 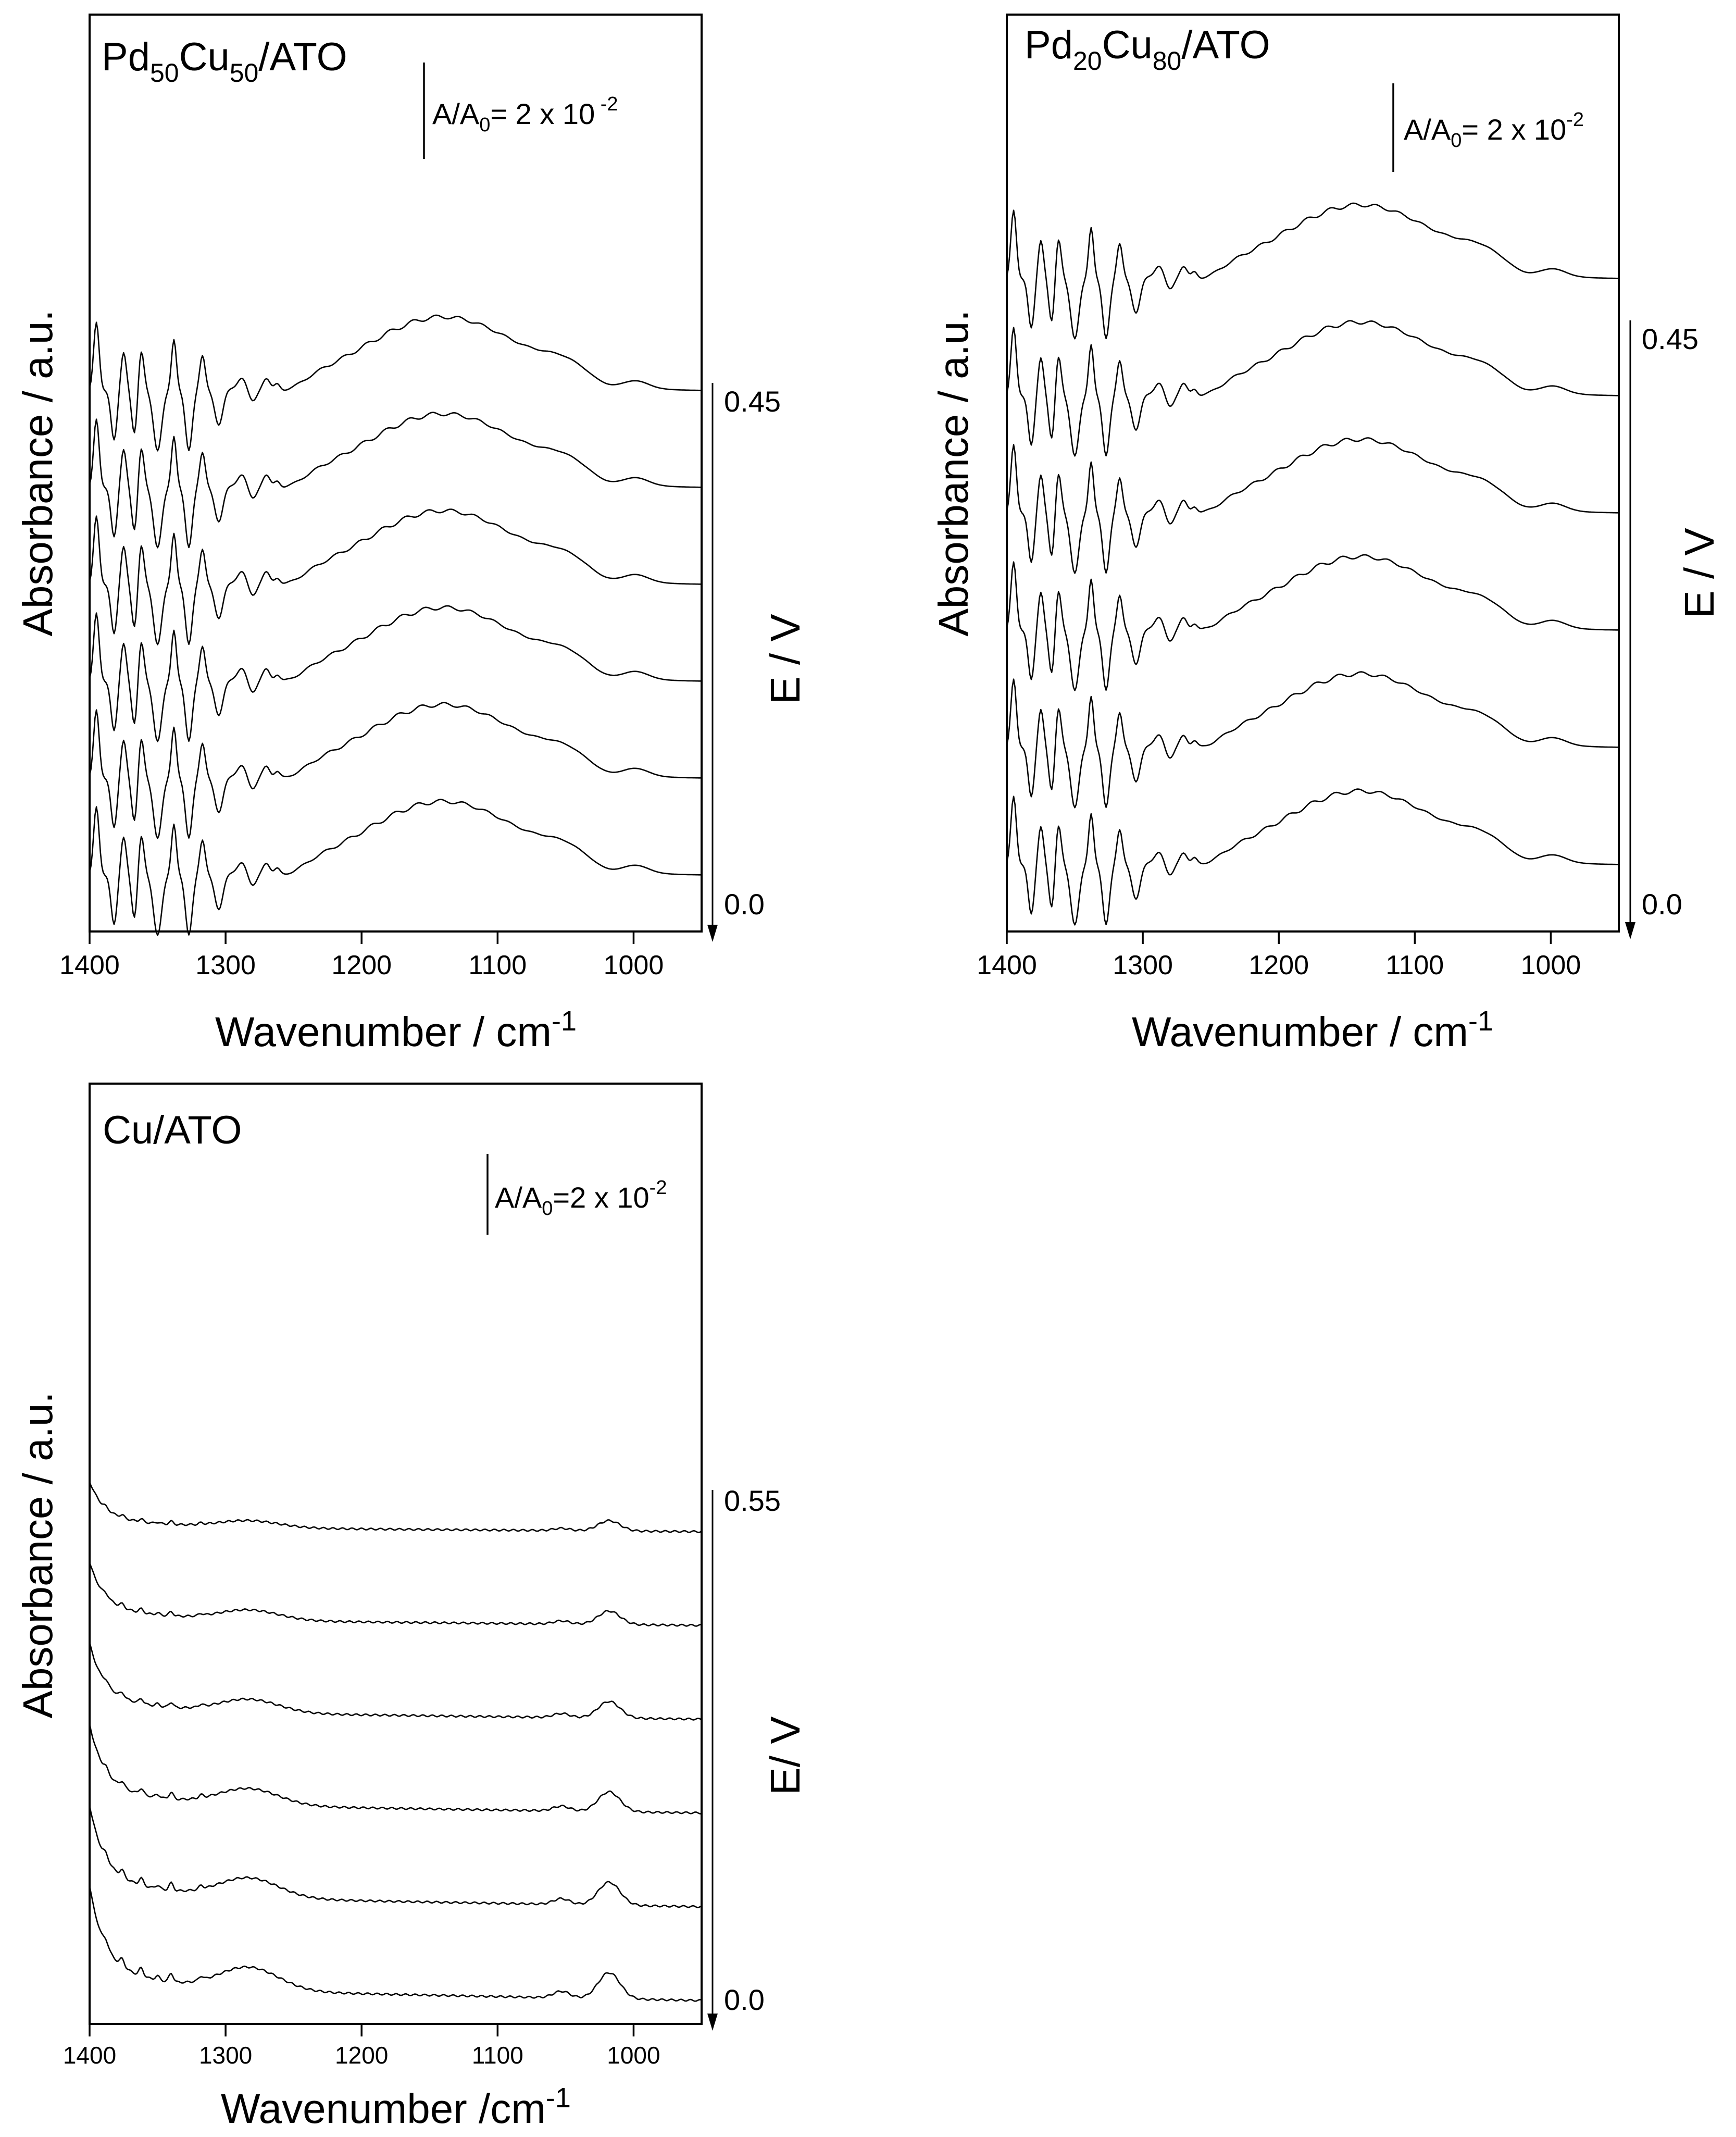 I want to click on x-axis-label: Wavenumber /cm-1, so click(x=396, y=2107).